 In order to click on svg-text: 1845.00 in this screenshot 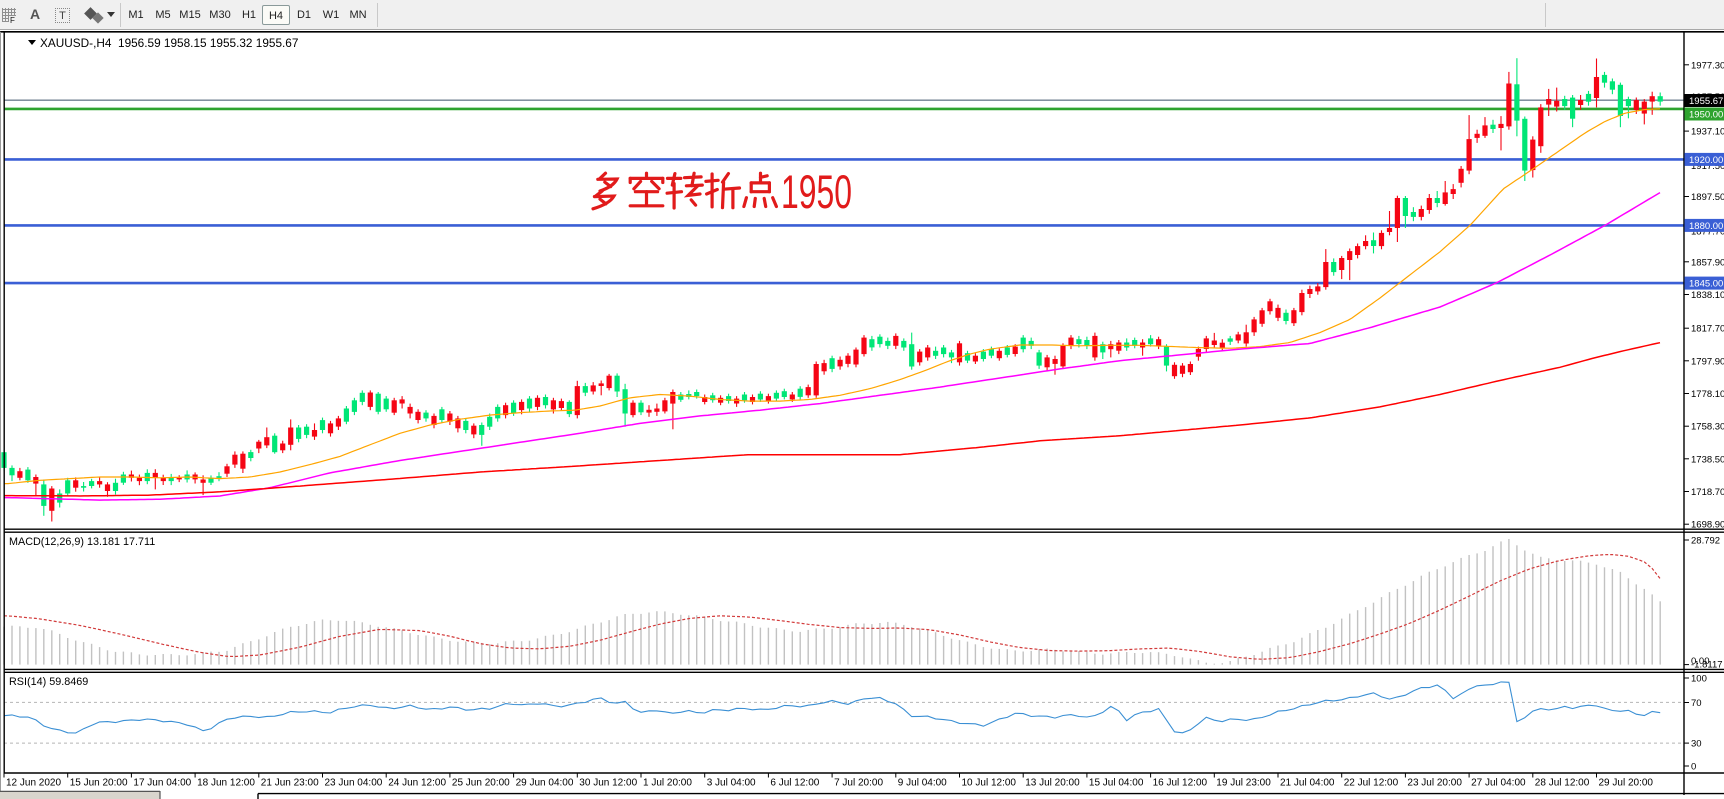, I will do `click(1706, 284)`.